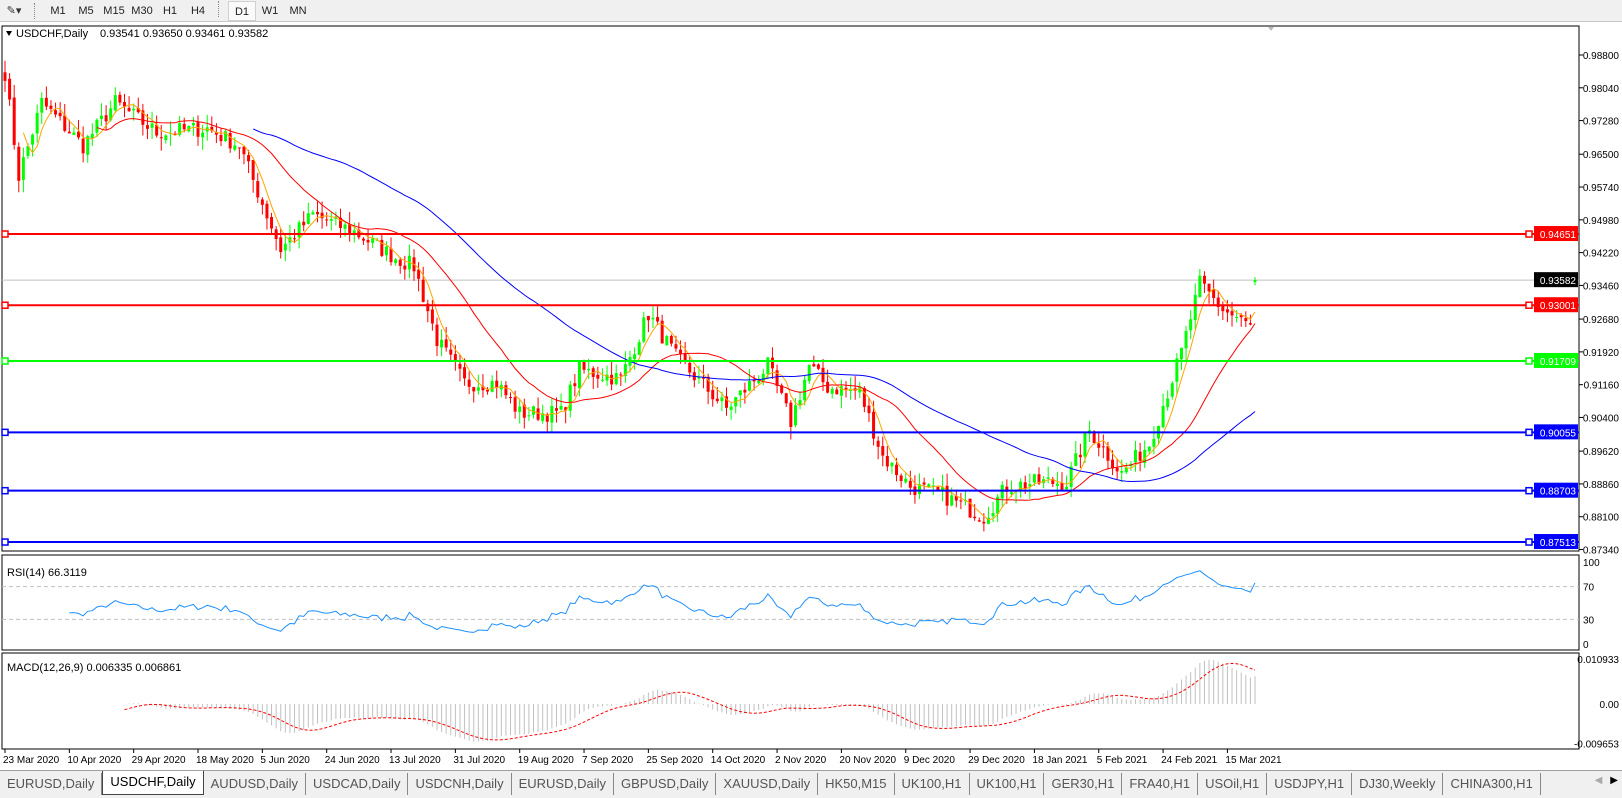 The width and height of the screenshot is (1622, 798). Describe the element at coordinates (1529, 542) in the screenshot. I see `level-handle` at that location.